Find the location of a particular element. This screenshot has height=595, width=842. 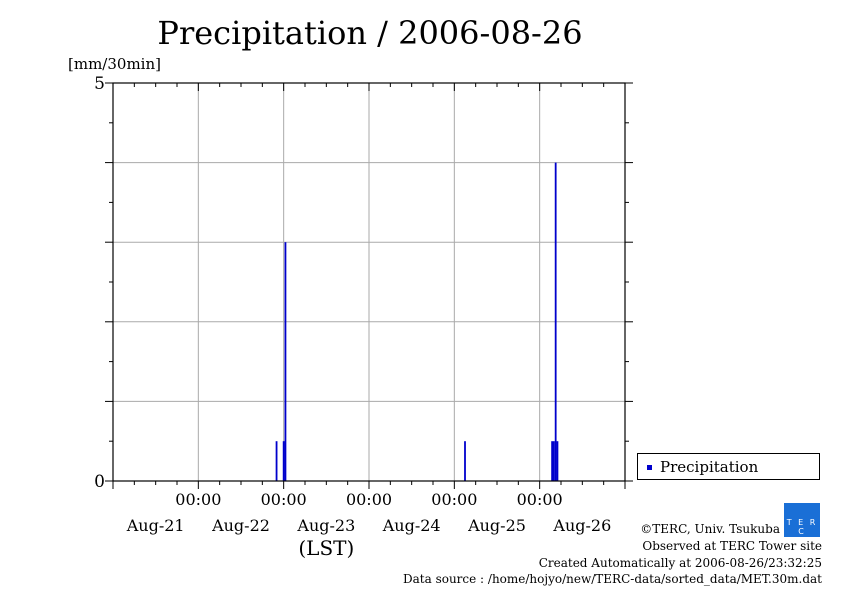

terc-logo: T E R C is located at coordinates (802, 520).